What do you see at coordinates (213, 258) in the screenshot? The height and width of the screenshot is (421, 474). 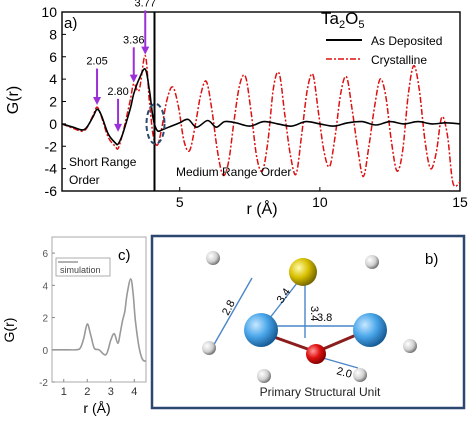 I see `oxygen-atom-top-left` at bounding box center [213, 258].